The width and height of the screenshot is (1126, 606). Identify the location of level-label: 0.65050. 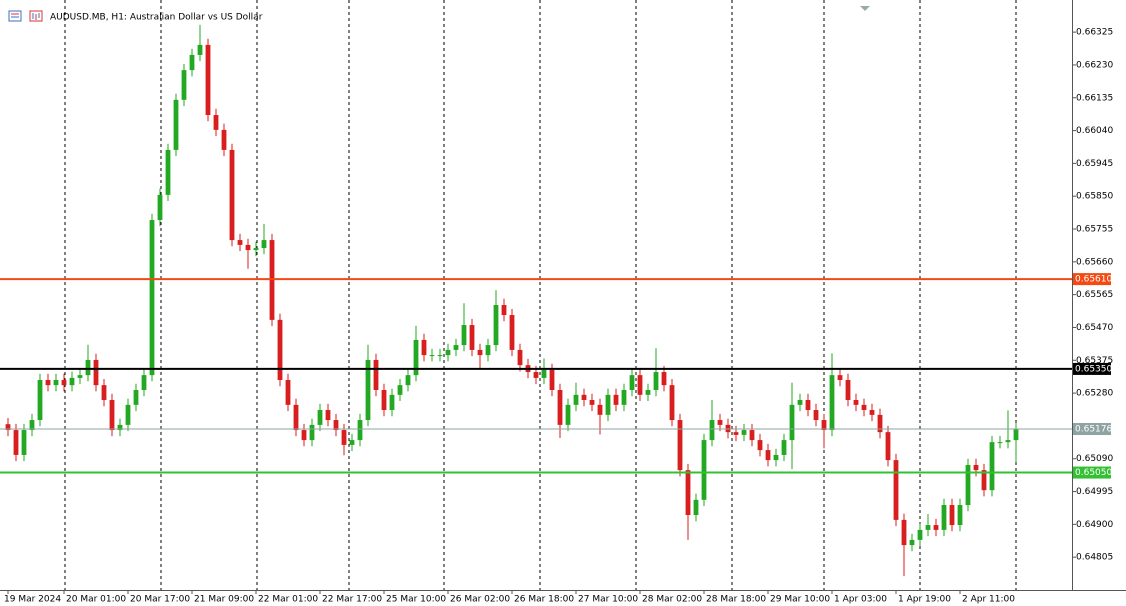
(1093, 473).